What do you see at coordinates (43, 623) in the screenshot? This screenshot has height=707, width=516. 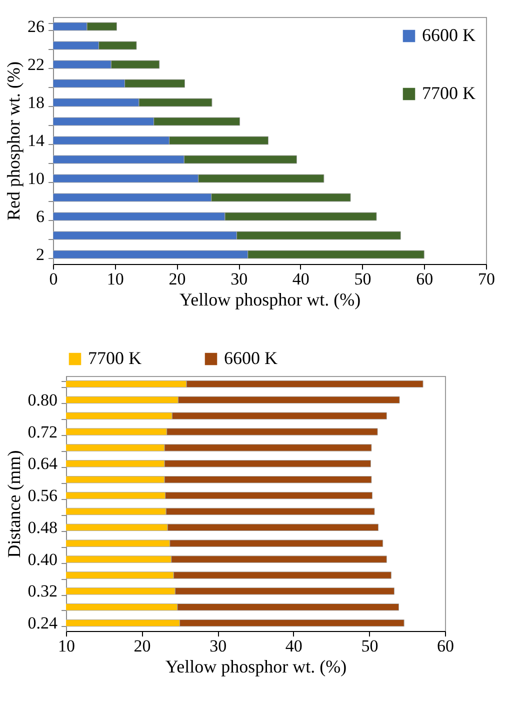 I see `y-tick-label: 0.24` at bounding box center [43, 623].